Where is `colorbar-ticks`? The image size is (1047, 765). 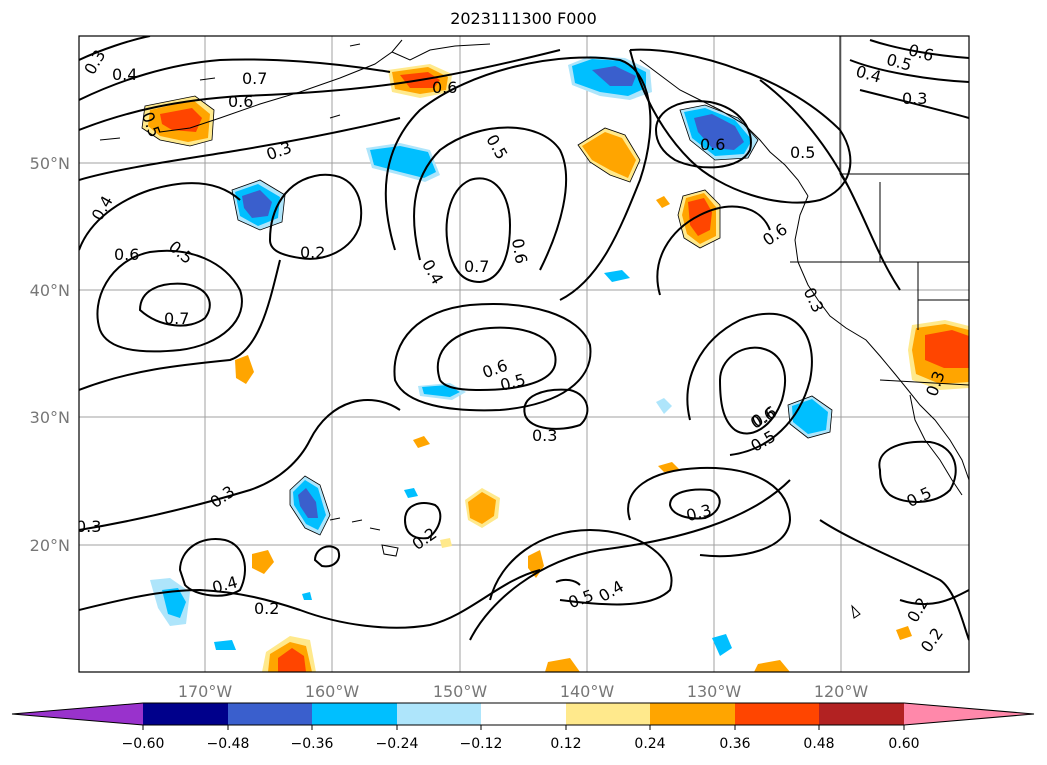 colorbar-ticks is located at coordinates (523, 727).